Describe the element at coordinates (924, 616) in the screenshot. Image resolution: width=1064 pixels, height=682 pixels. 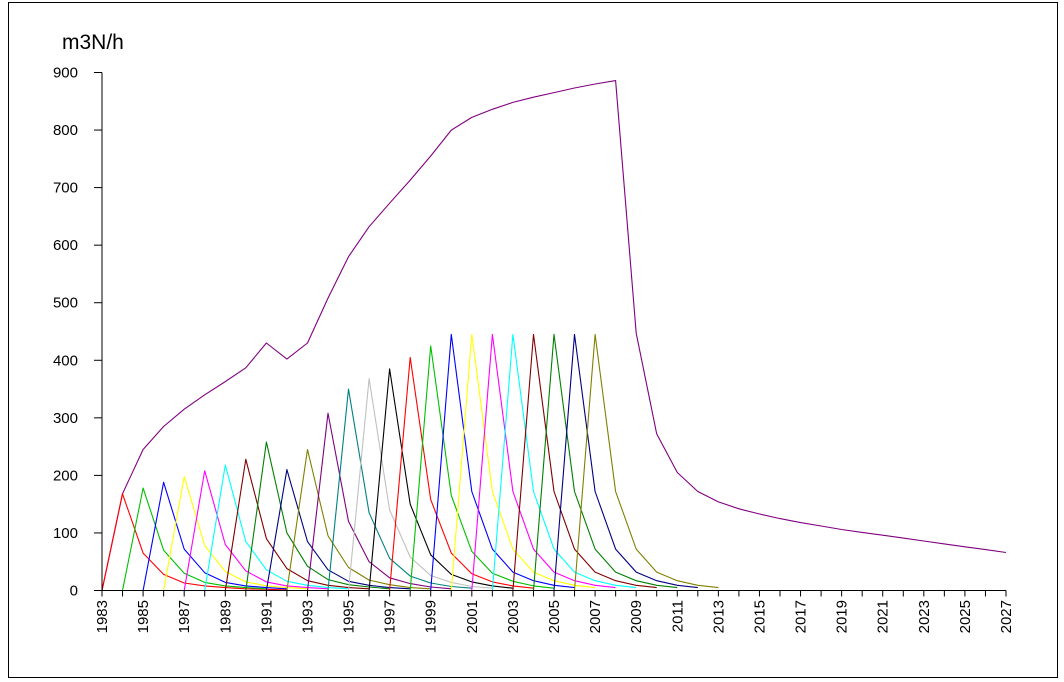
I see `x-tick-label: 2023` at that location.